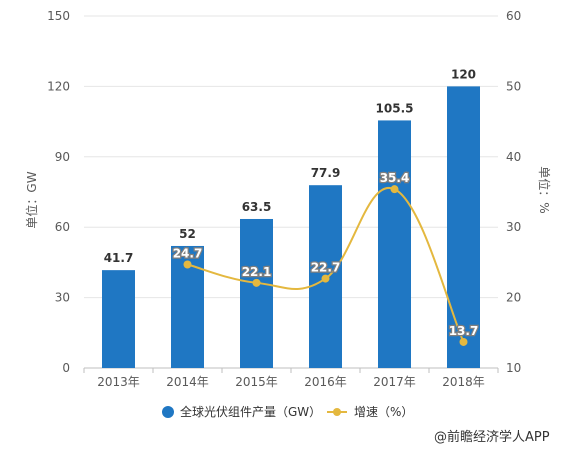  What do you see at coordinates (257, 272) in the screenshot?
I see `line-value-label: 22.1` at bounding box center [257, 272].